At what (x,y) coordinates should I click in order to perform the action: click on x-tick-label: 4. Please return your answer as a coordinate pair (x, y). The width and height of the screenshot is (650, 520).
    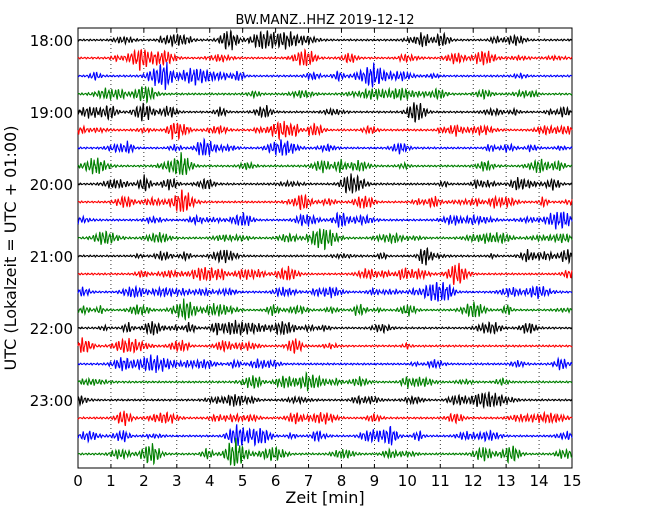
    Looking at the image, I should click on (210, 481).